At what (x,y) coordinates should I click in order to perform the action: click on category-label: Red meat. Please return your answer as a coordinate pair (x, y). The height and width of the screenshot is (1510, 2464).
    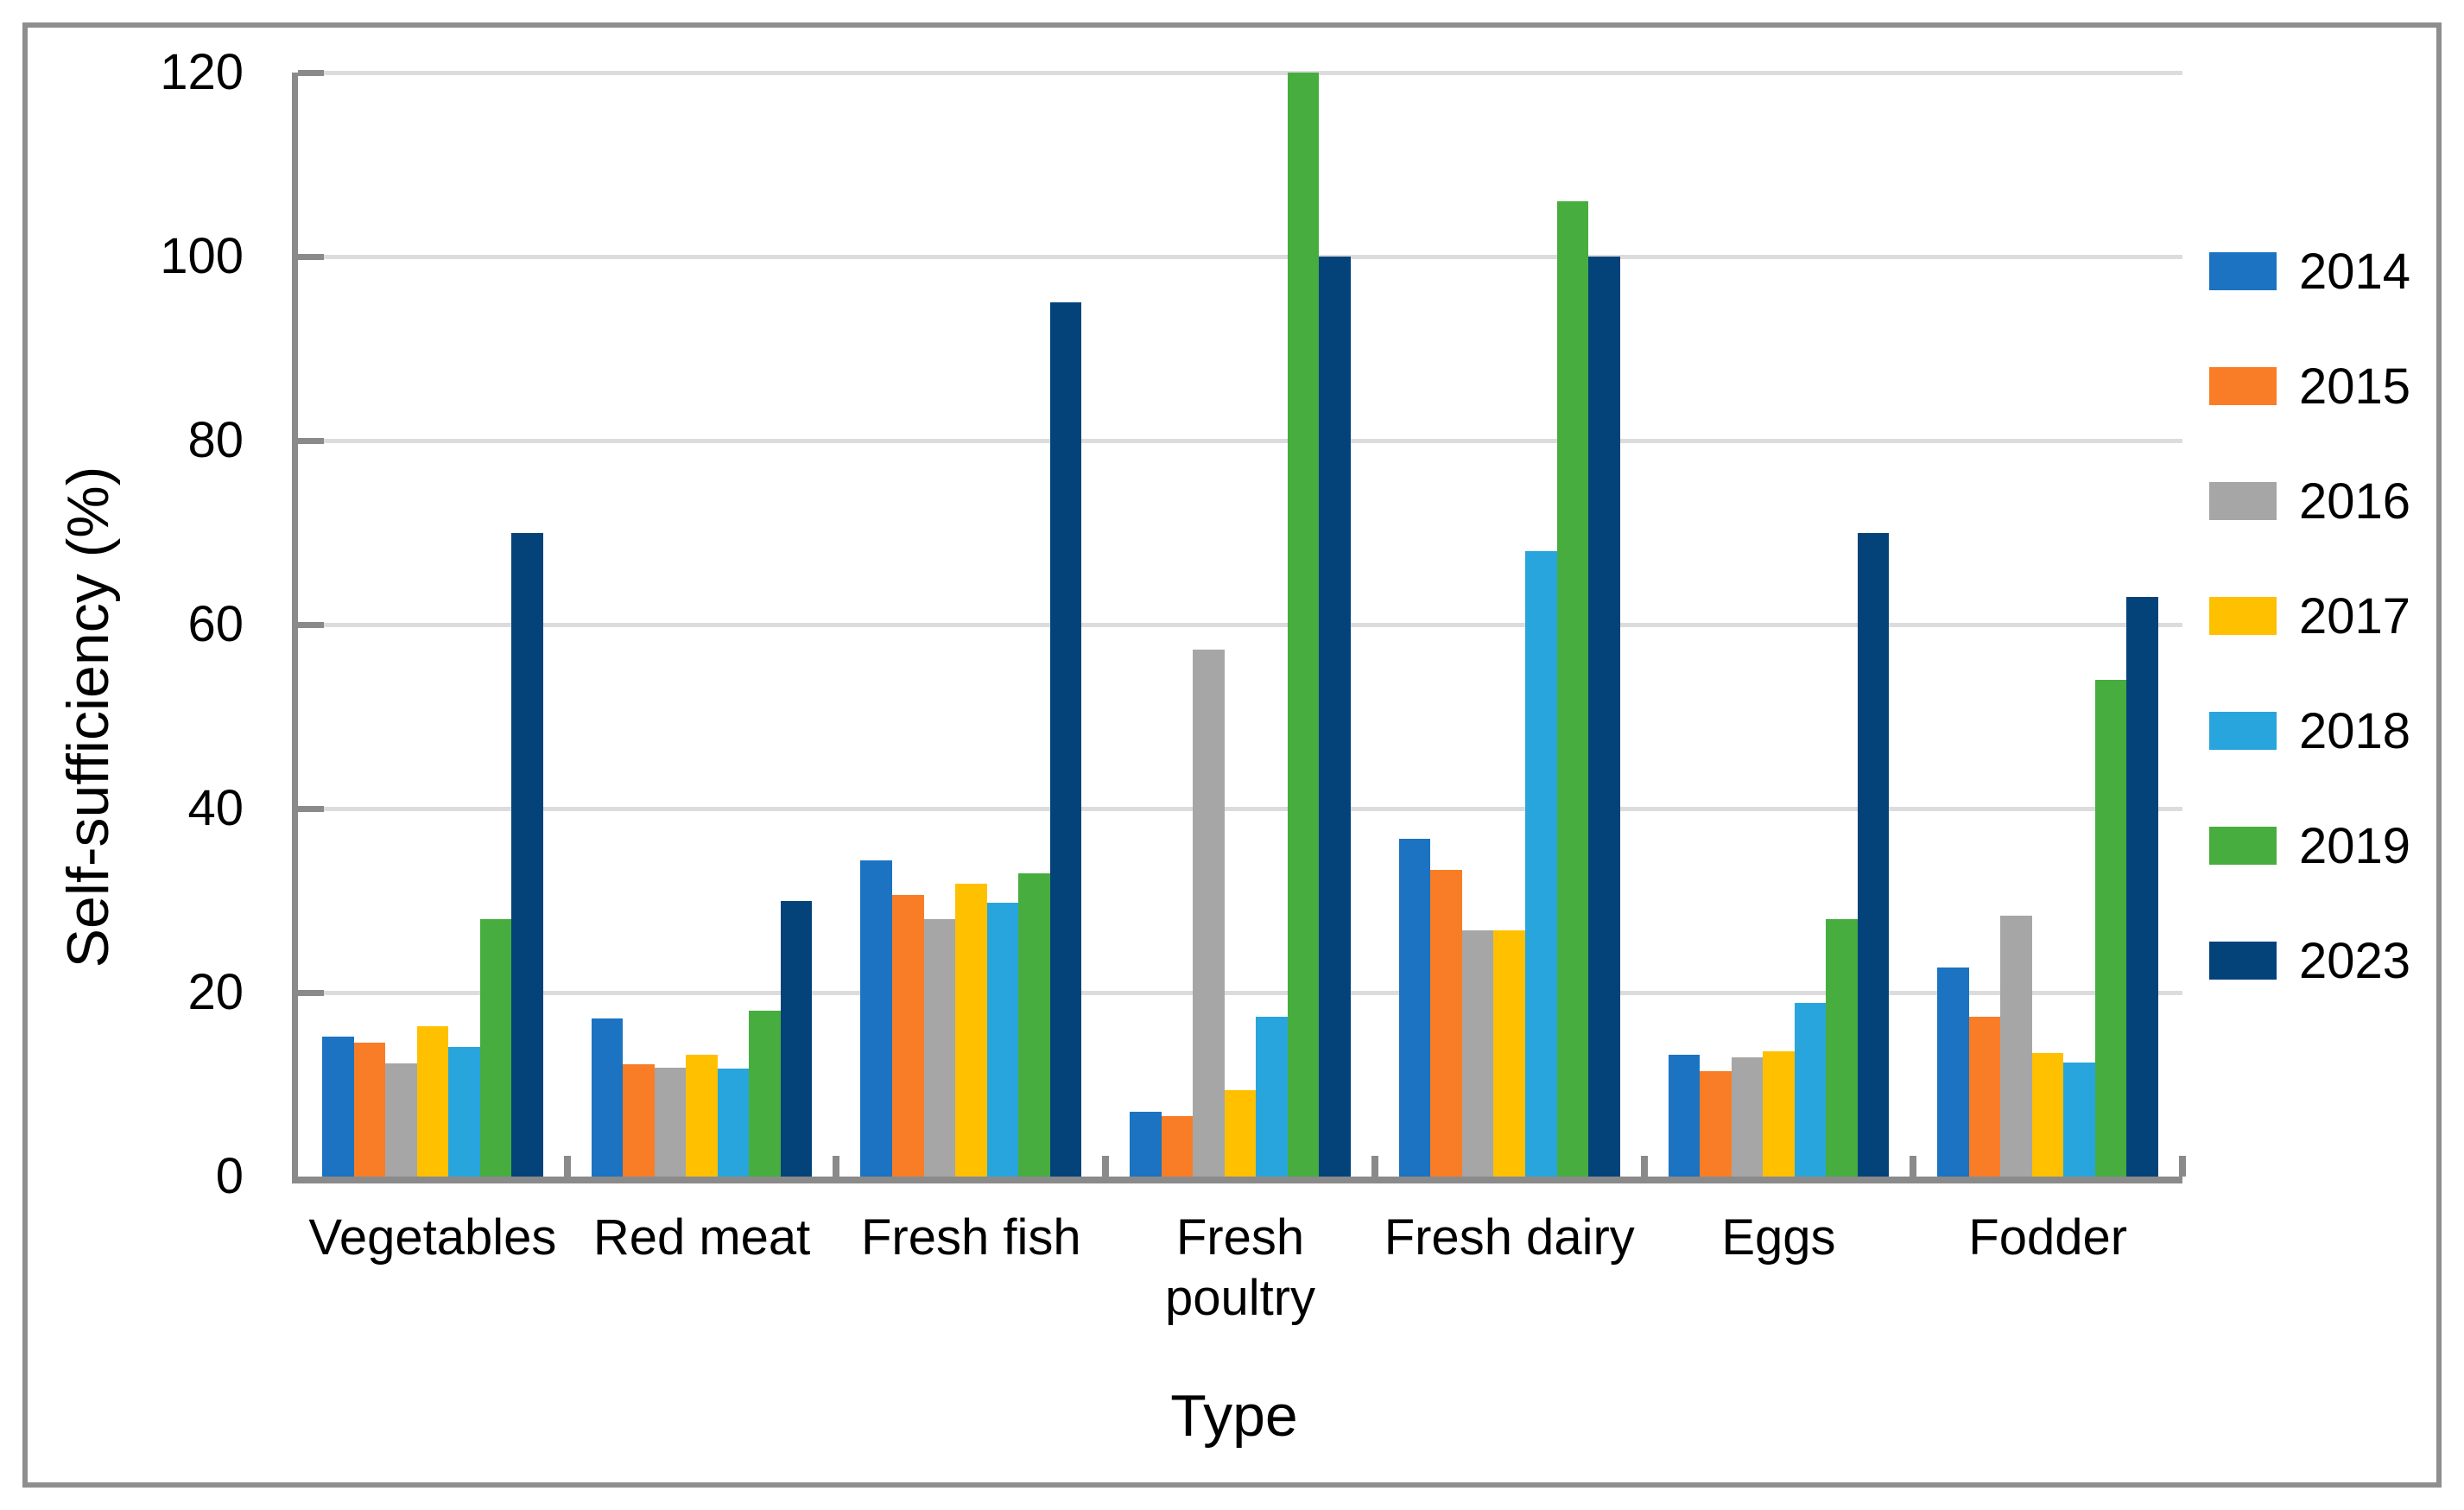
    Looking at the image, I should click on (701, 1238).